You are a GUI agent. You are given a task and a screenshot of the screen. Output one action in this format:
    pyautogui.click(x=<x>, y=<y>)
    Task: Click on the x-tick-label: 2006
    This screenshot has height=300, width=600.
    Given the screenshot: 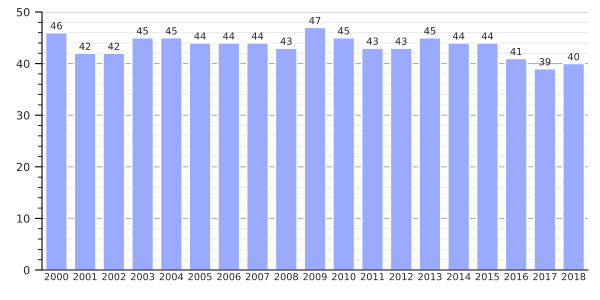 What is the action you would take?
    pyautogui.click(x=229, y=276)
    